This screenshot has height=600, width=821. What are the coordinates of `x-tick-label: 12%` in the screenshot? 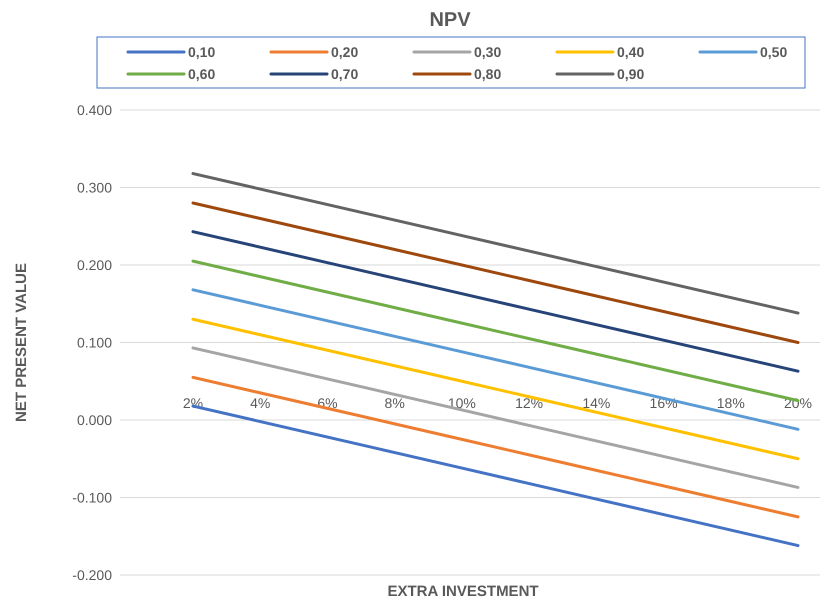 It's located at (529, 403).